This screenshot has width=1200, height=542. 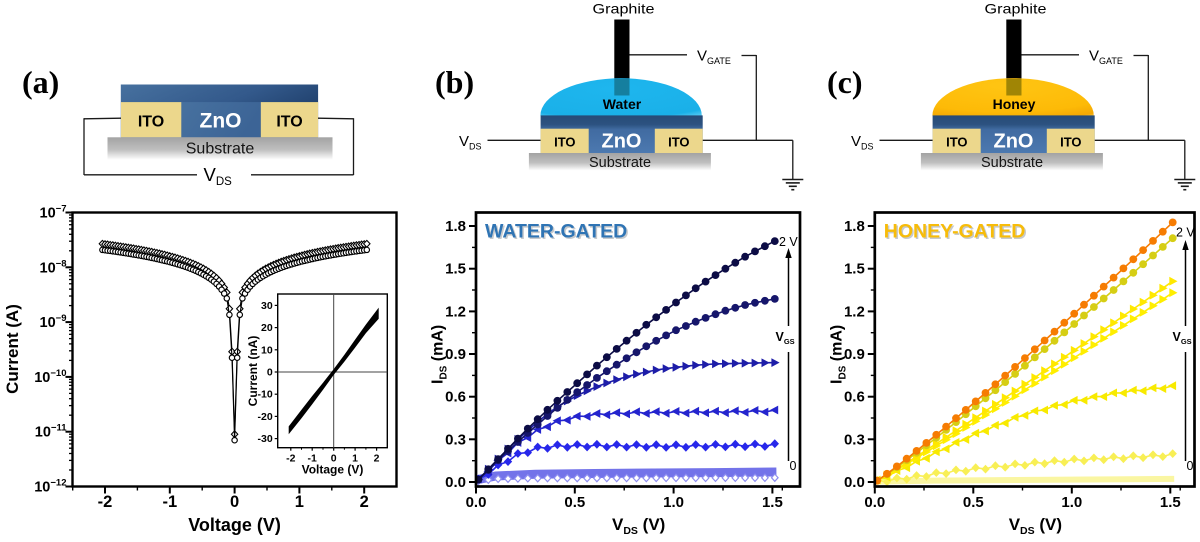 I want to click on svg-text: Water, so click(x=622, y=104).